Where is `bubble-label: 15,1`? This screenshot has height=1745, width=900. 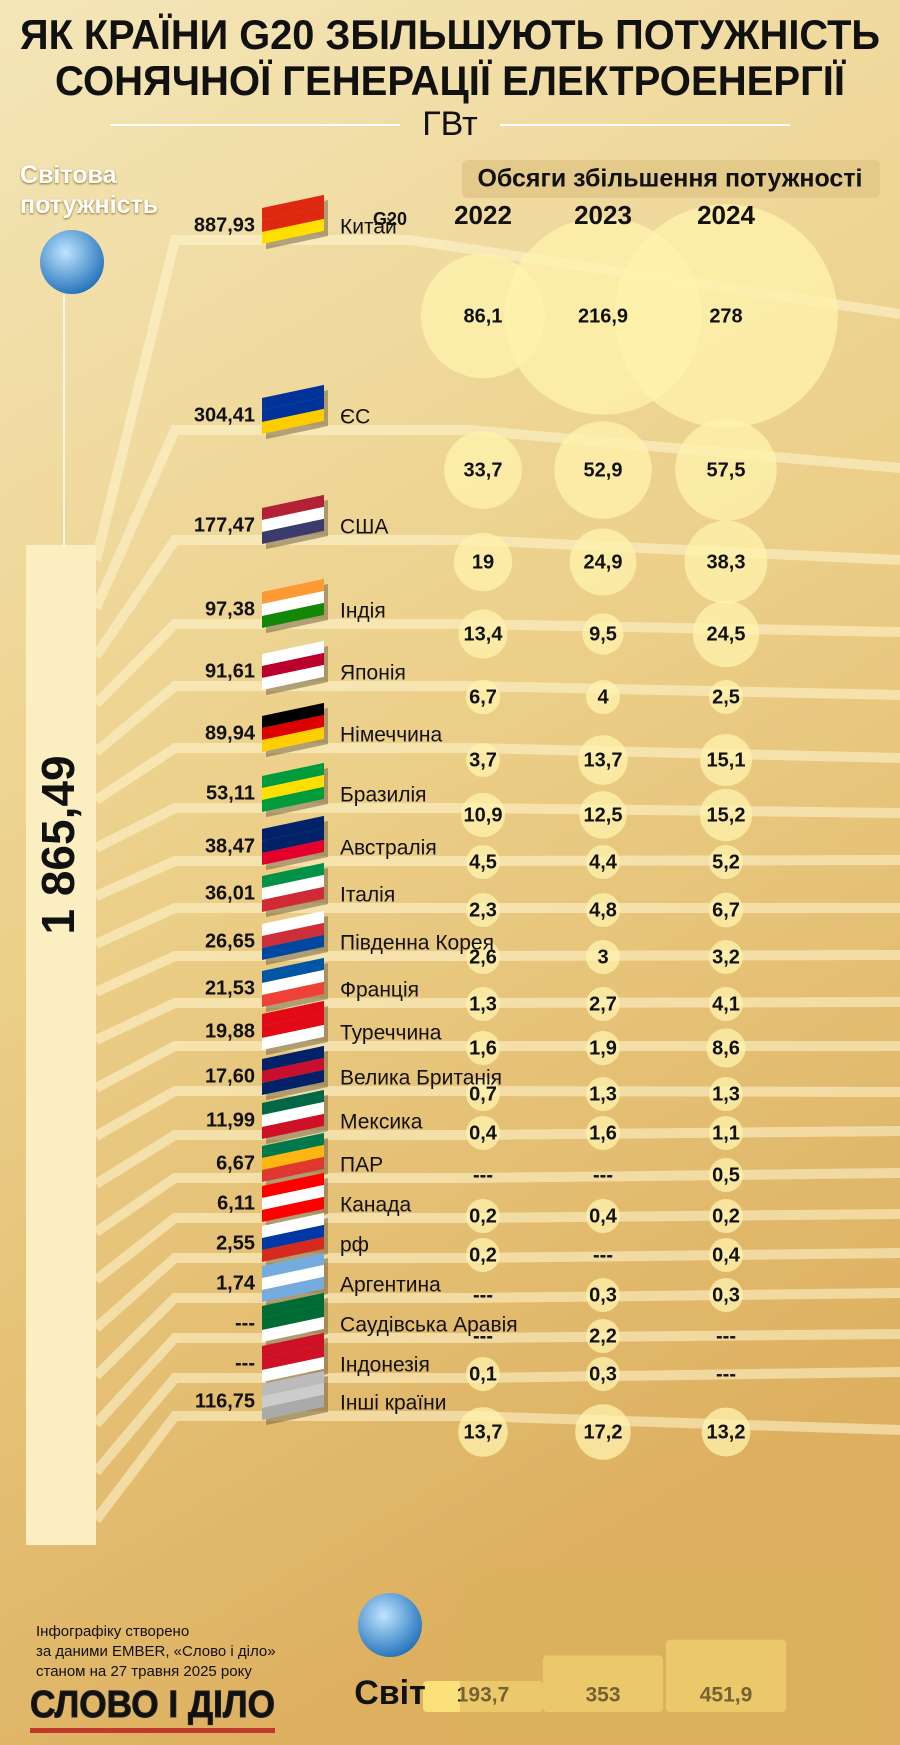
bubble-label: 15,1 is located at coordinates (726, 760).